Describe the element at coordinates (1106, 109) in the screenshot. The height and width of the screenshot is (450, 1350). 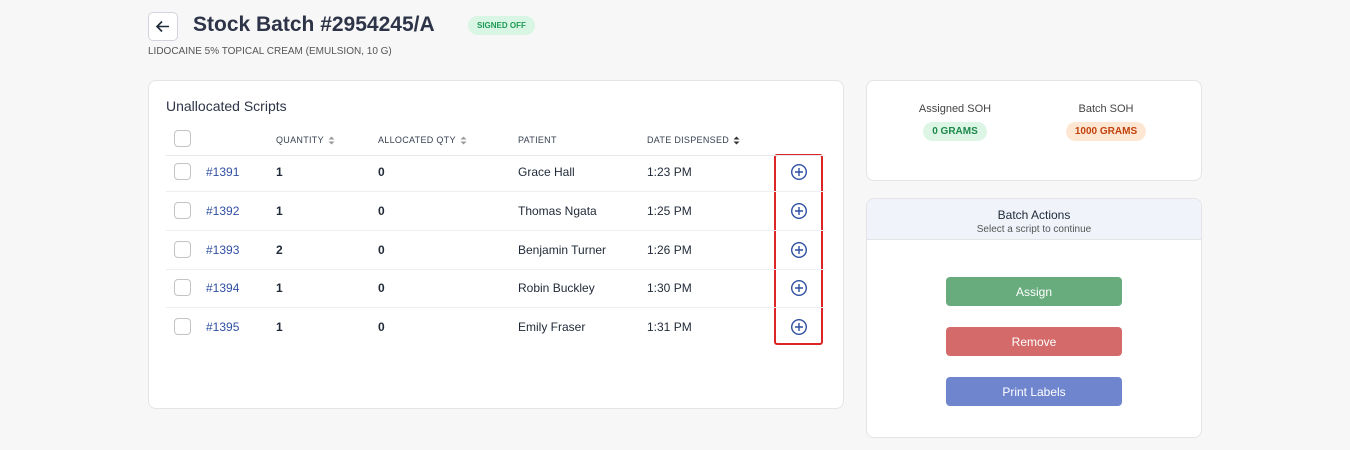
I see `soh-label: Batch SOH` at that location.